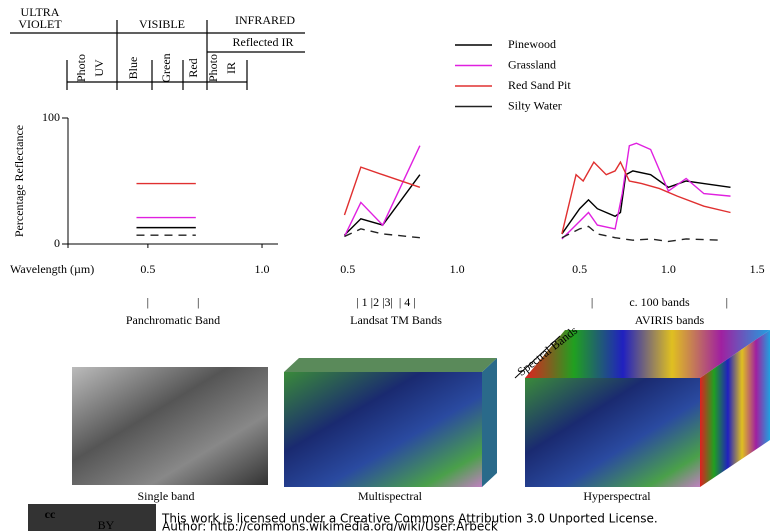 This screenshot has height=531, width=774. What do you see at coordinates (231, 68) in the screenshot?
I see `band-name: IR` at bounding box center [231, 68].